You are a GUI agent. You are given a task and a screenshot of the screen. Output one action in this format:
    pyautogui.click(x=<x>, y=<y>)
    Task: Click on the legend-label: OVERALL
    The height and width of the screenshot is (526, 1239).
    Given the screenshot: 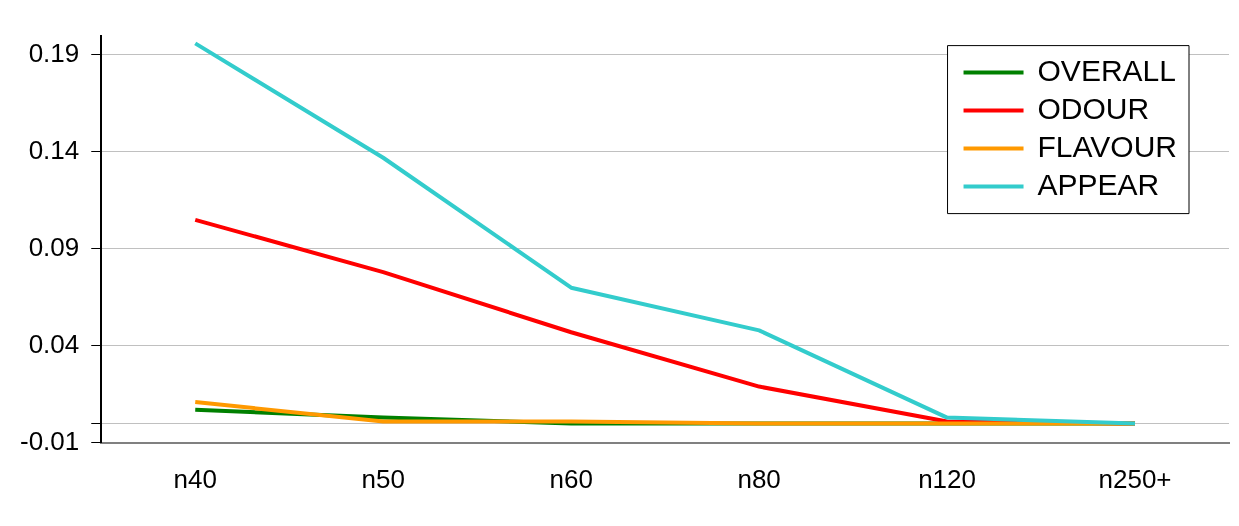 What is the action you would take?
    pyautogui.click(x=1106, y=70)
    